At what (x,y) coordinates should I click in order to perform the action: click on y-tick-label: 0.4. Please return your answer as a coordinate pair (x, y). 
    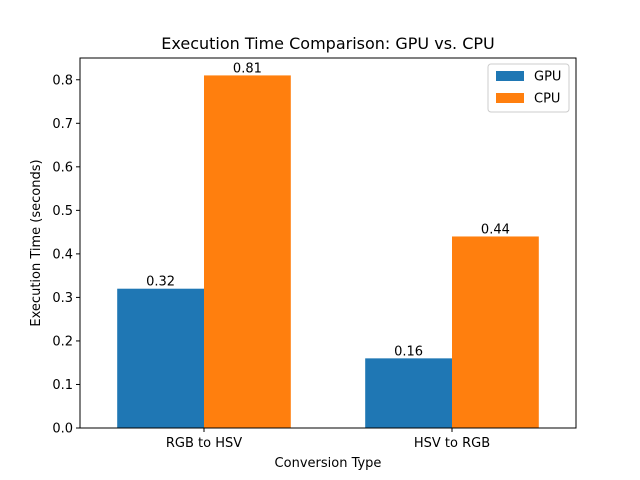
    Looking at the image, I should click on (62, 254).